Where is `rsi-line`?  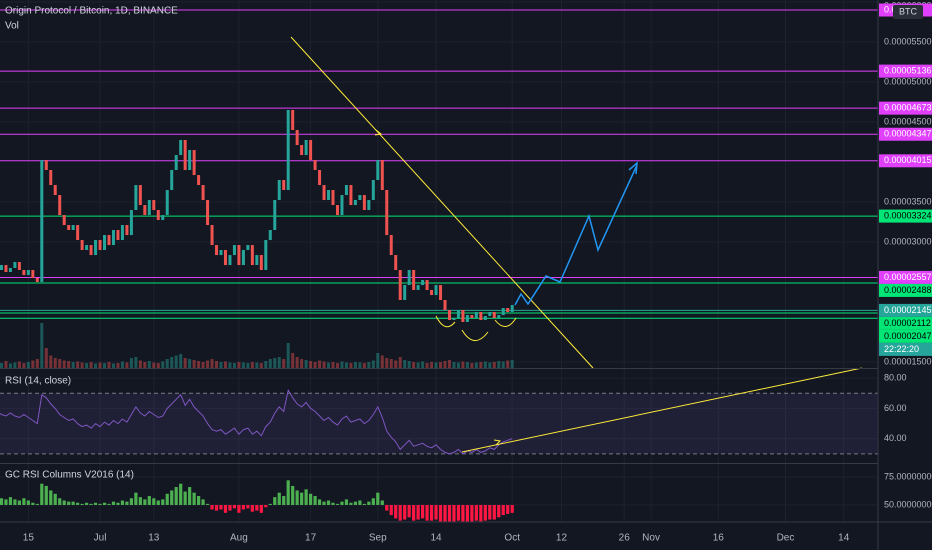 rsi-line is located at coordinates (256, 421).